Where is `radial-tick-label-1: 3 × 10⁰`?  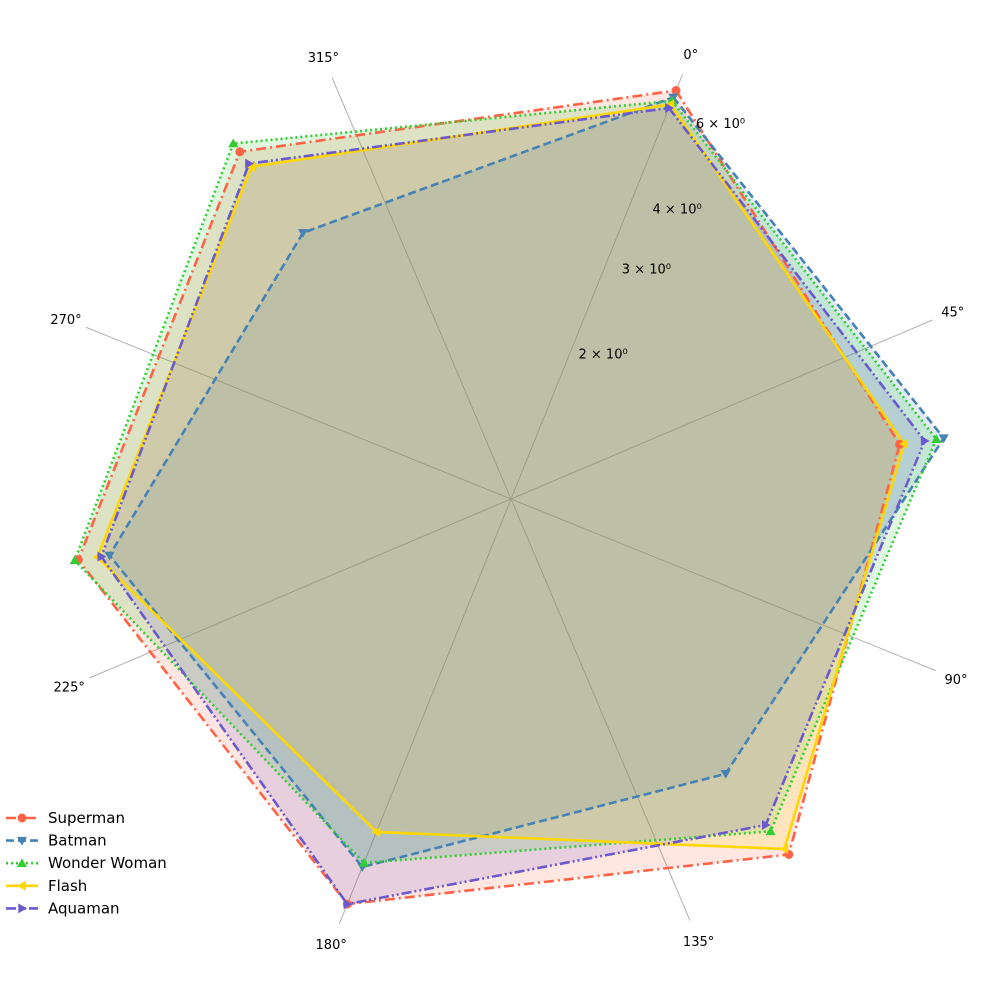 radial-tick-label-1: 3 × 10⁰ is located at coordinates (646, 270).